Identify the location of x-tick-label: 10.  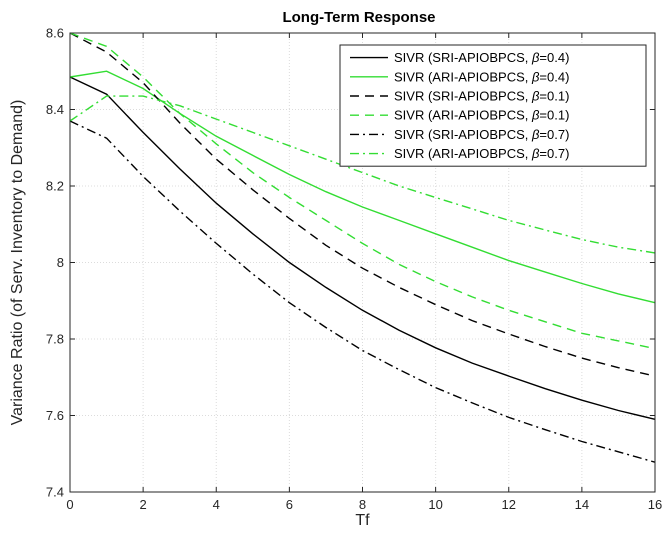
(435, 504).